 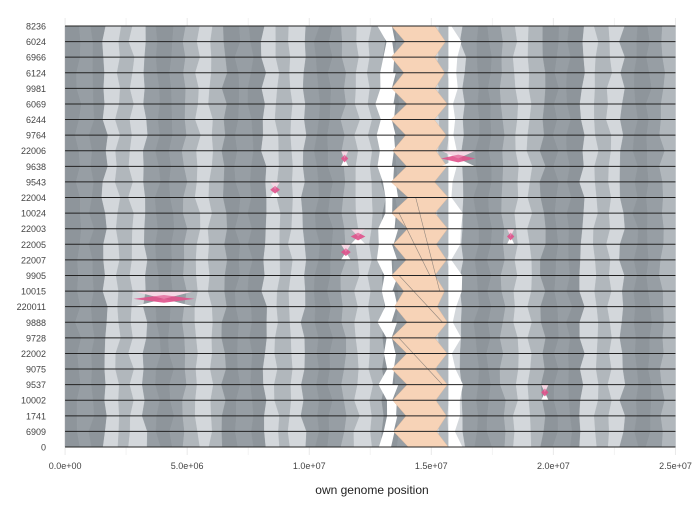 What do you see at coordinates (33, 229) in the screenshot?
I see `y-tick-label: 22003` at bounding box center [33, 229].